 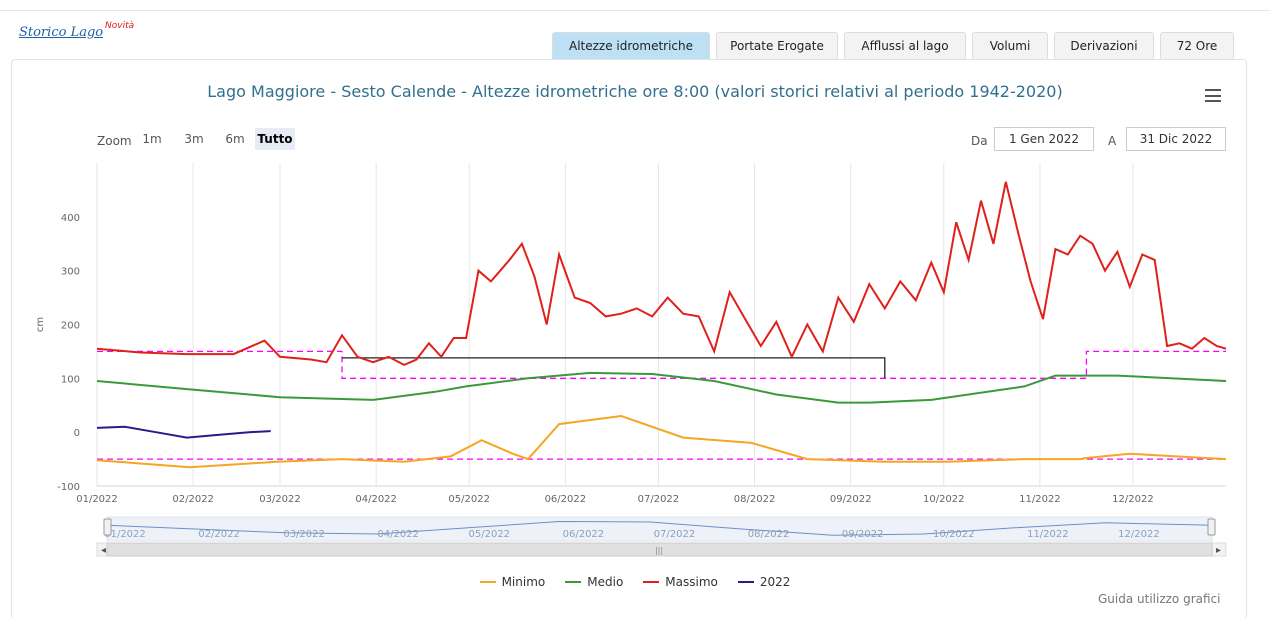 What do you see at coordinates (1048, 534) in the screenshot?
I see `navigator-tick-label: 11/2022` at bounding box center [1048, 534].